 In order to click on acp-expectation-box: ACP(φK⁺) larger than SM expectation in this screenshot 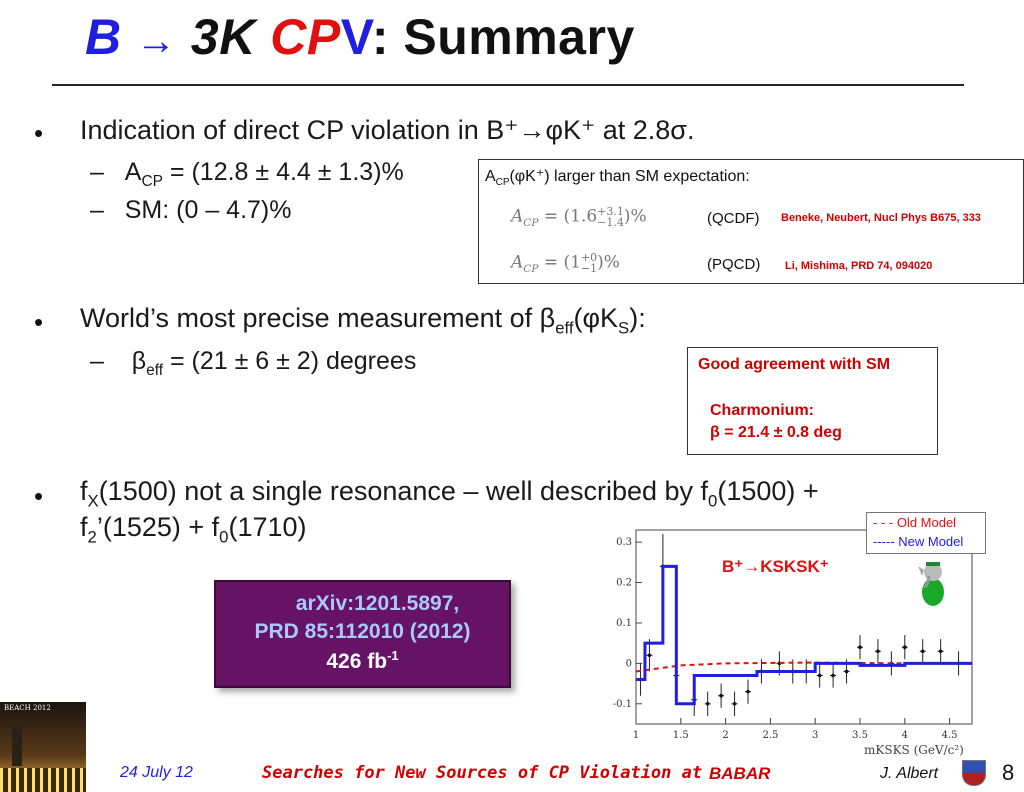, I will do `click(751, 221)`.